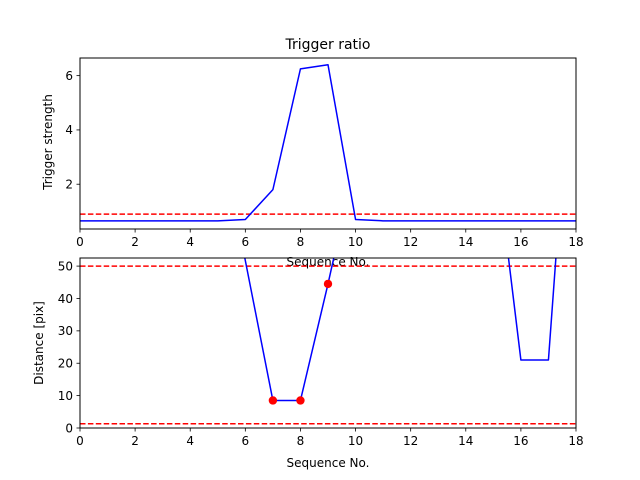  What do you see at coordinates (328, 463) in the screenshot?
I see `bottom-x-axis-label: Sequence No.` at bounding box center [328, 463].